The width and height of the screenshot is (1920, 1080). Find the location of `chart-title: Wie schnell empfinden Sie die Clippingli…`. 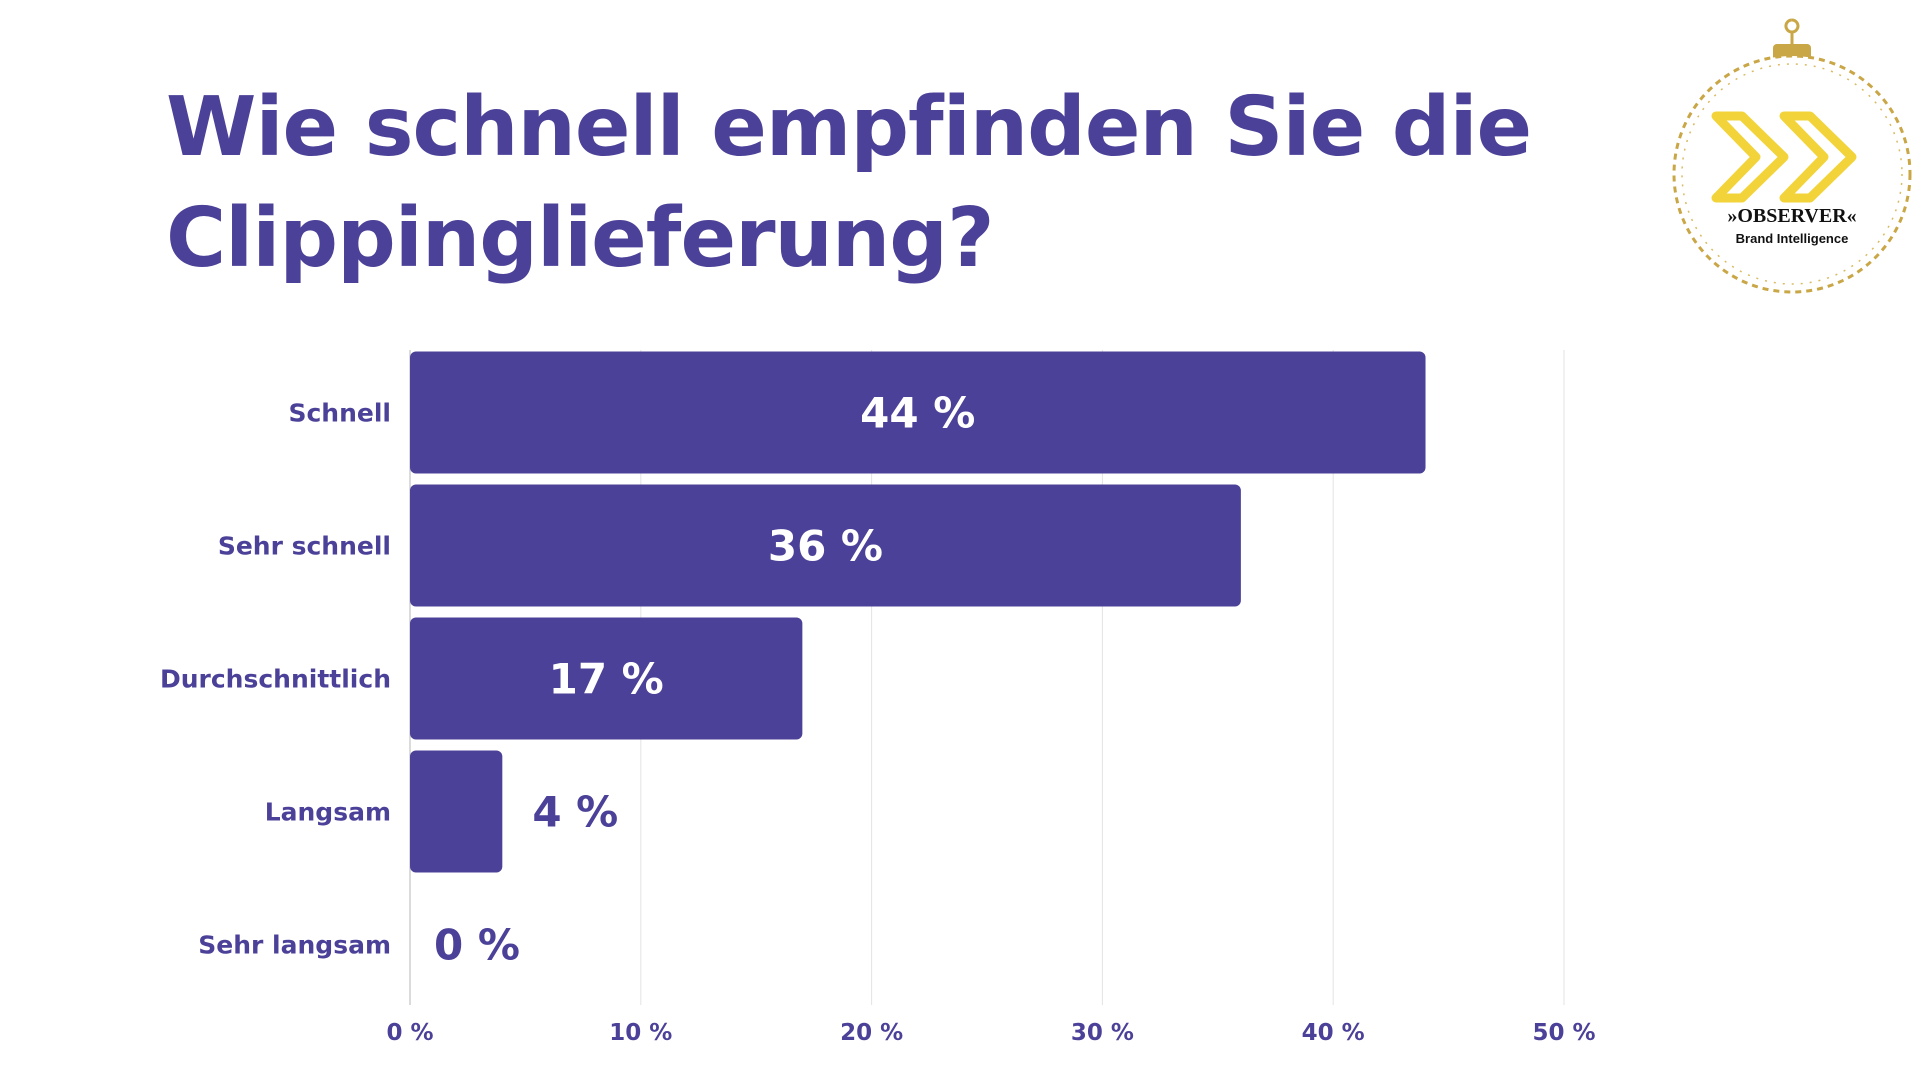

chart-title: Wie schnell empfinden Sie die Clippingli… is located at coordinates (849, 183).